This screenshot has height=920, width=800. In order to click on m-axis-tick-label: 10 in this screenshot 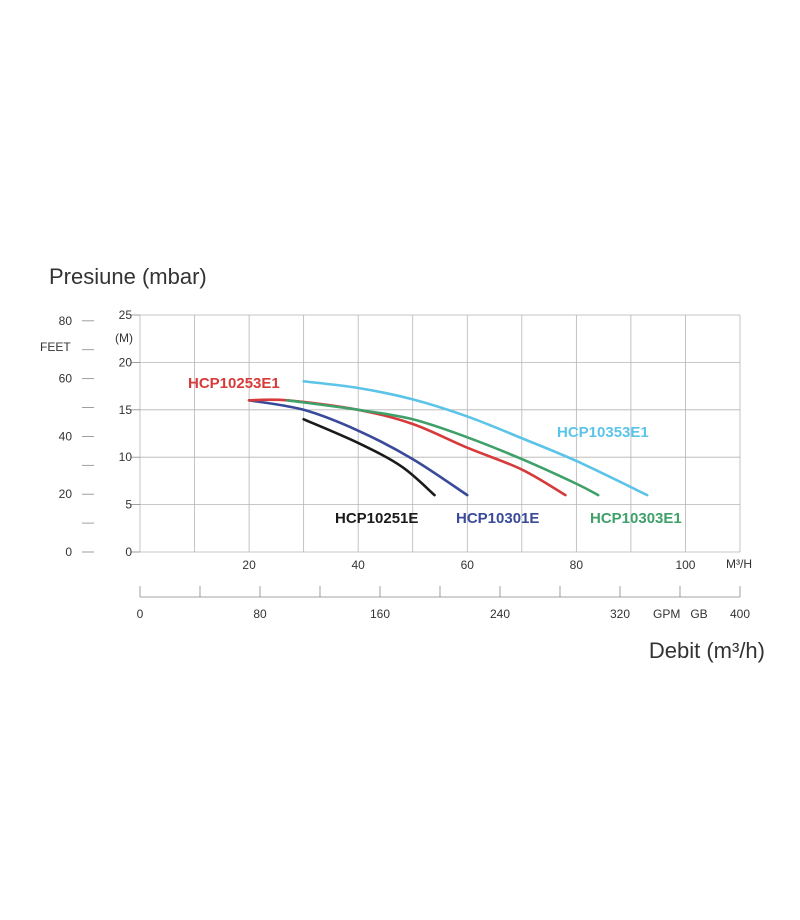, I will do `click(126, 457)`.